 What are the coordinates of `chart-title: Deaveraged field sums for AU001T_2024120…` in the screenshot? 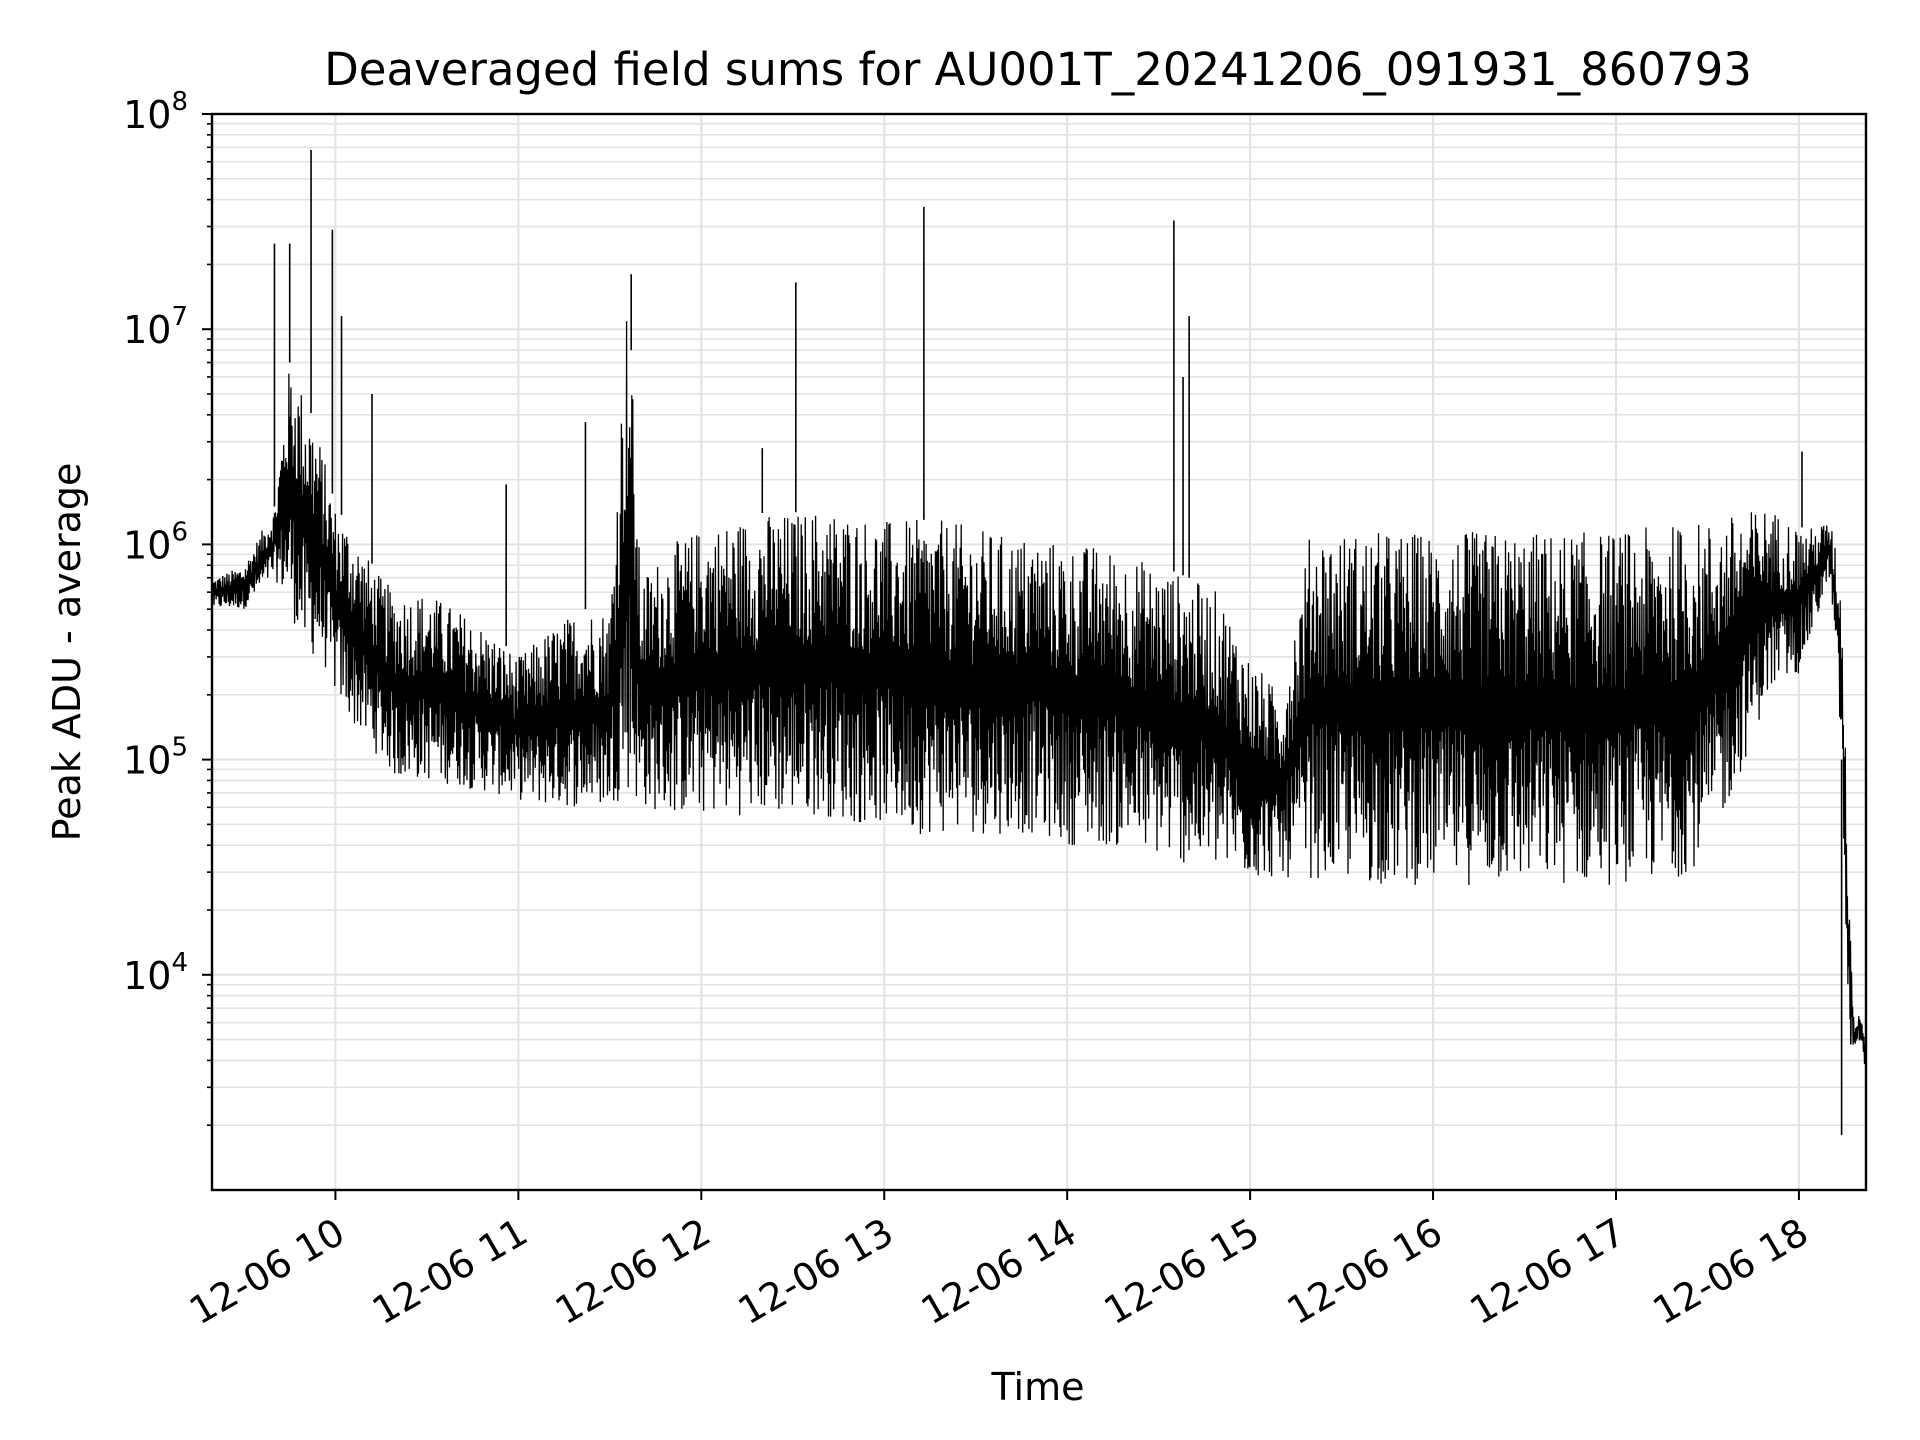 It's located at (1038, 69).